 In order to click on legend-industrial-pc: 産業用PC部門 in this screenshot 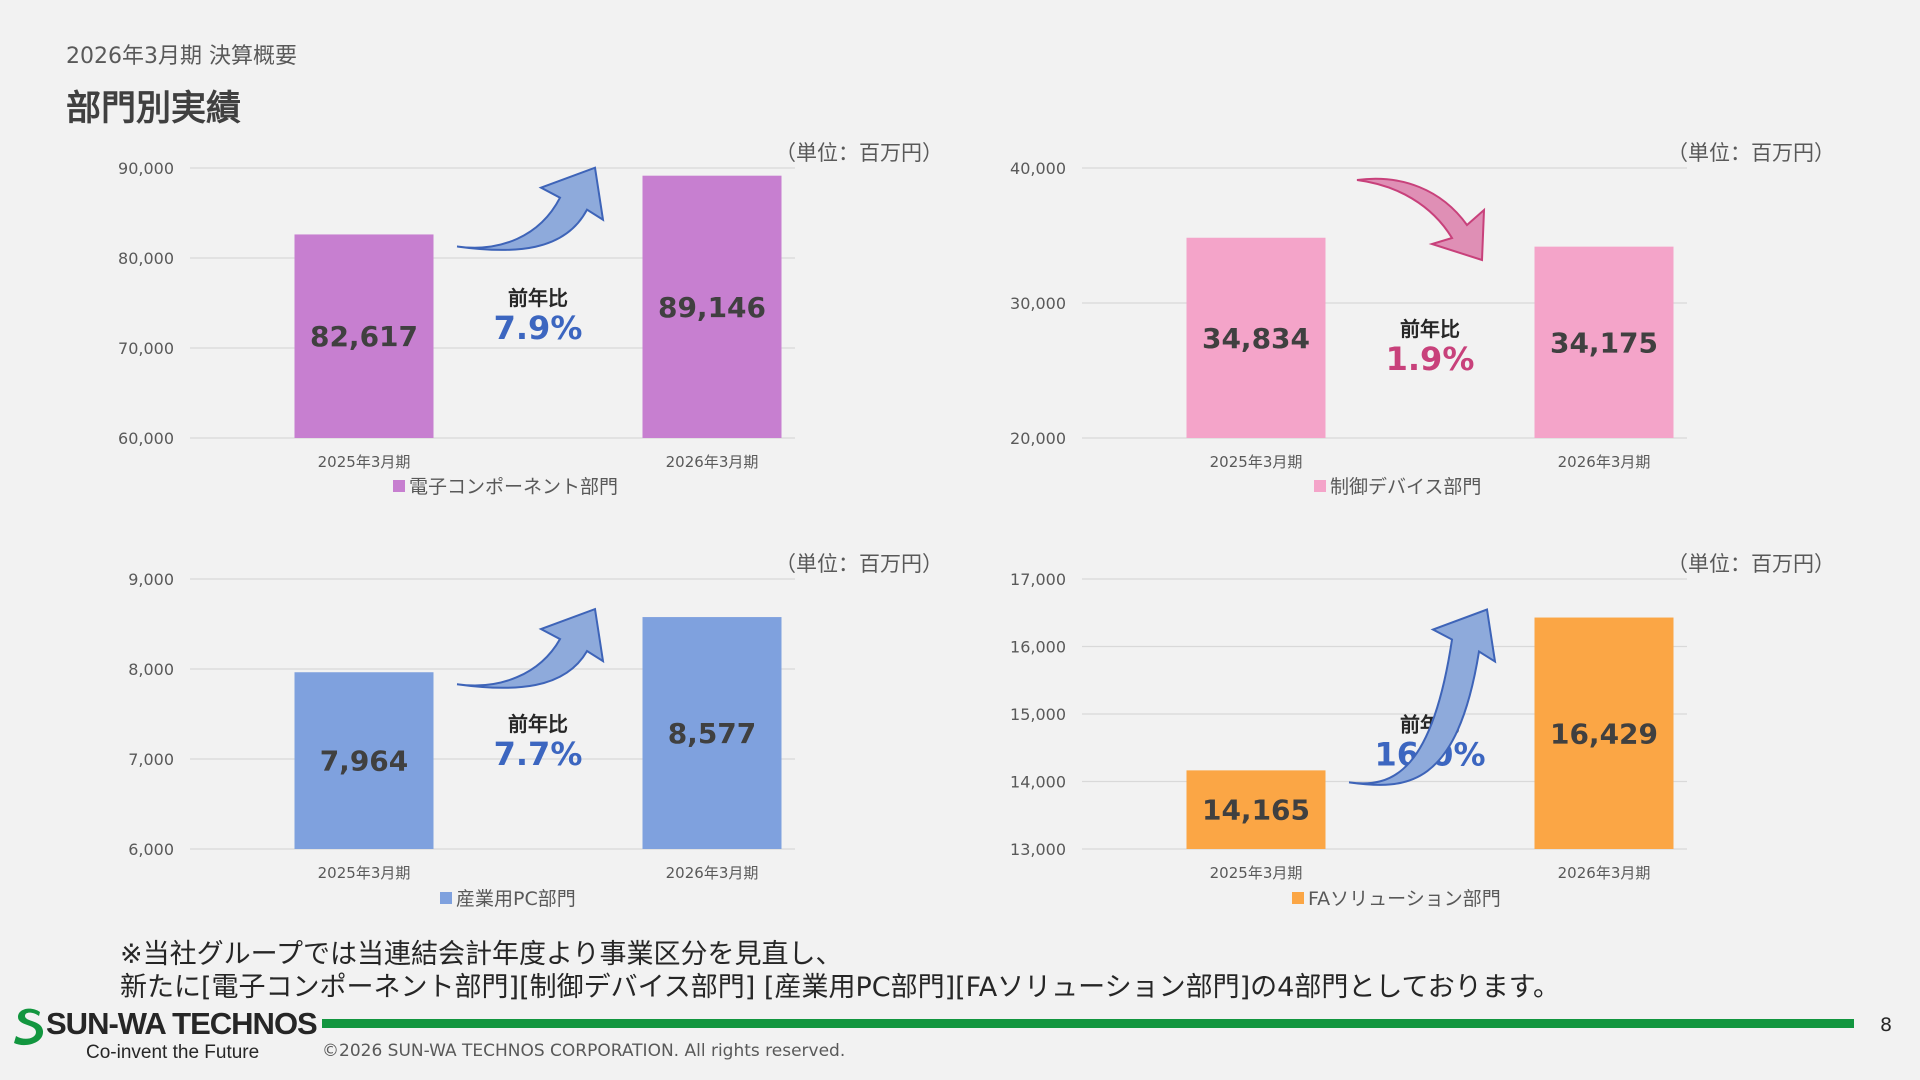, I will do `click(508, 897)`.